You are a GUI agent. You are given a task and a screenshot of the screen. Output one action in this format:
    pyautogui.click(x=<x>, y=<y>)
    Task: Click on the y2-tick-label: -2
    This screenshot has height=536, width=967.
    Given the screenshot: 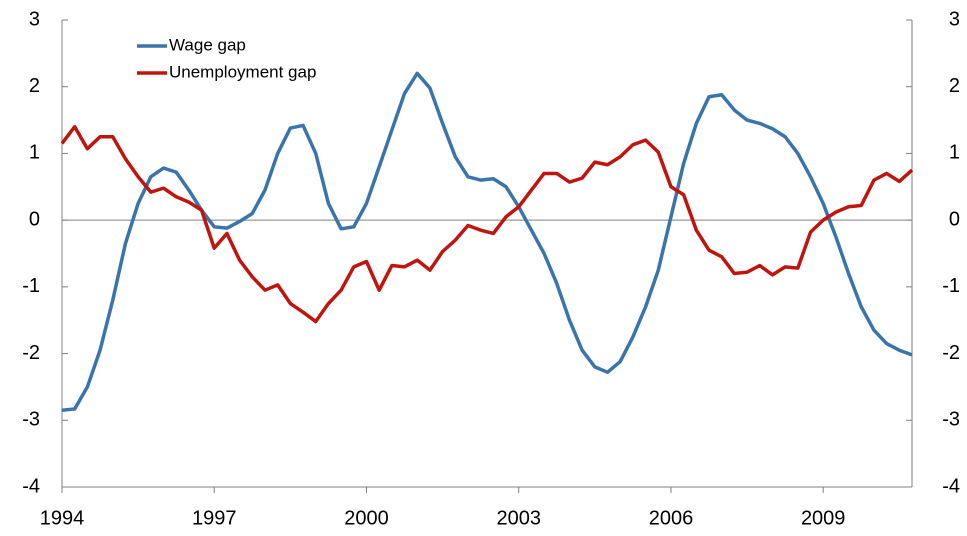 What is the action you would take?
    pyautogui.click(x=951, y=353)
    